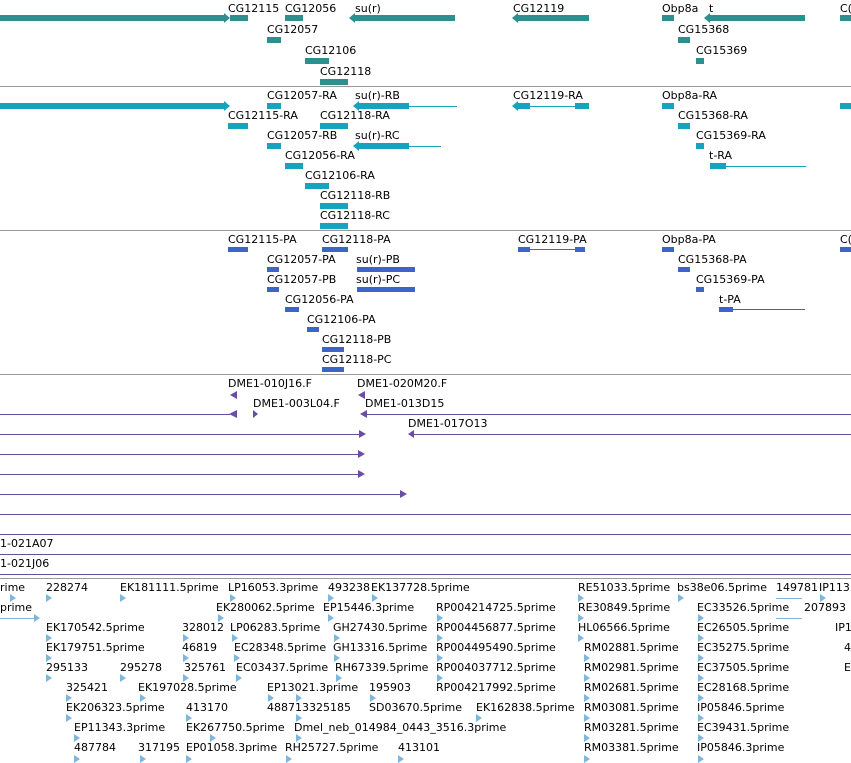 This screenshot has width=851, height=763. What do you see at coordinates (845, 249) in the screenshot?
I see `protein-feature-c` at bounding box center [845, 249].